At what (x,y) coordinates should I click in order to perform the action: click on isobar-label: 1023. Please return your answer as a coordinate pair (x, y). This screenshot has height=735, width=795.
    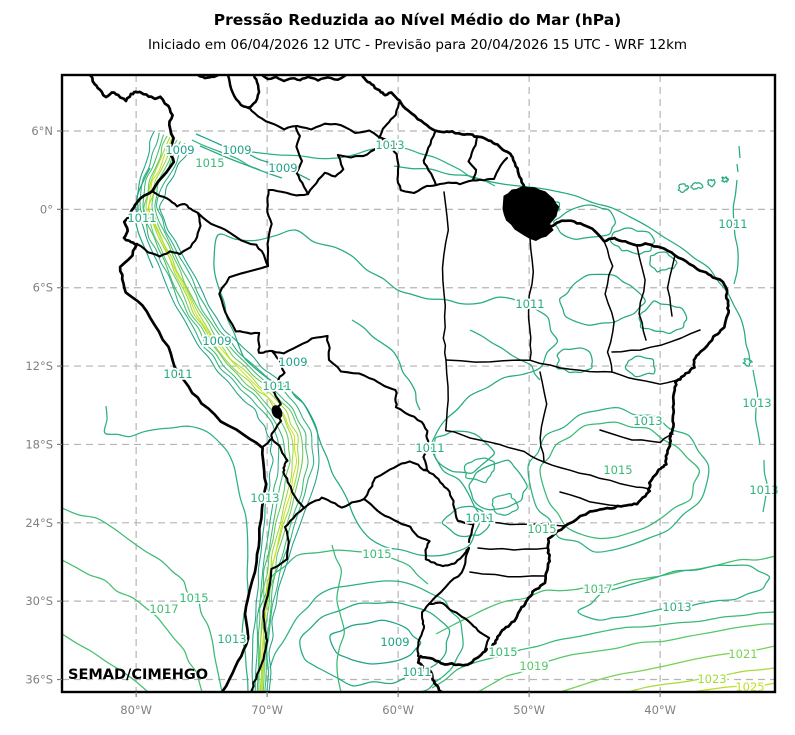
    Looking at the image, I should click on (711, 679).